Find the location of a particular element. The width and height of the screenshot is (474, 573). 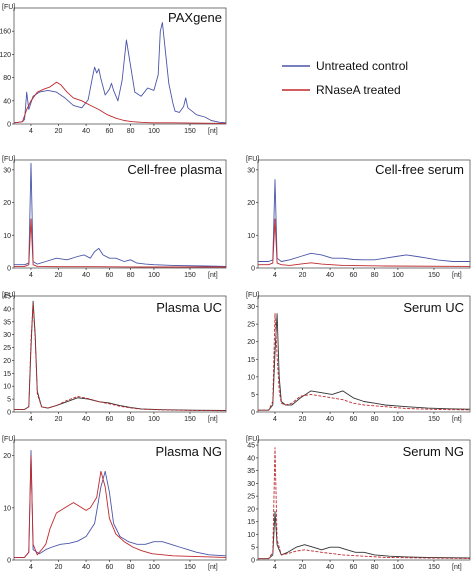

legend: Untreated control RNaseA treated is located at coordinates (345, 78).